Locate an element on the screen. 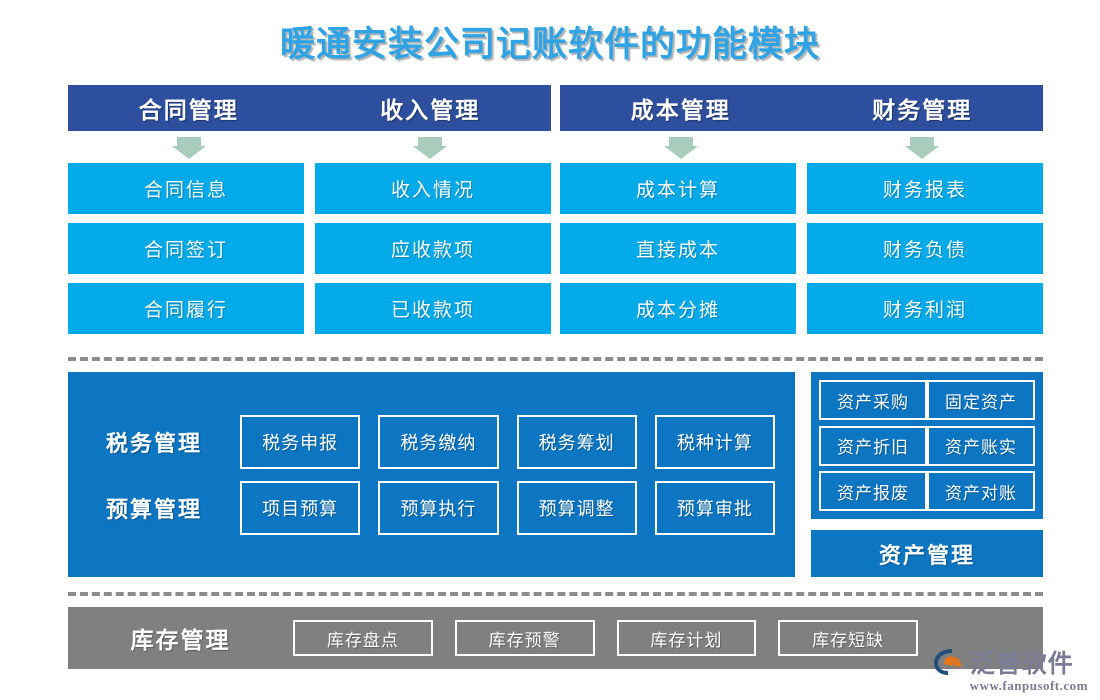 This screenshot has height=700, width=1100. arrow-cell-contract is located at coordinates (189, 148).